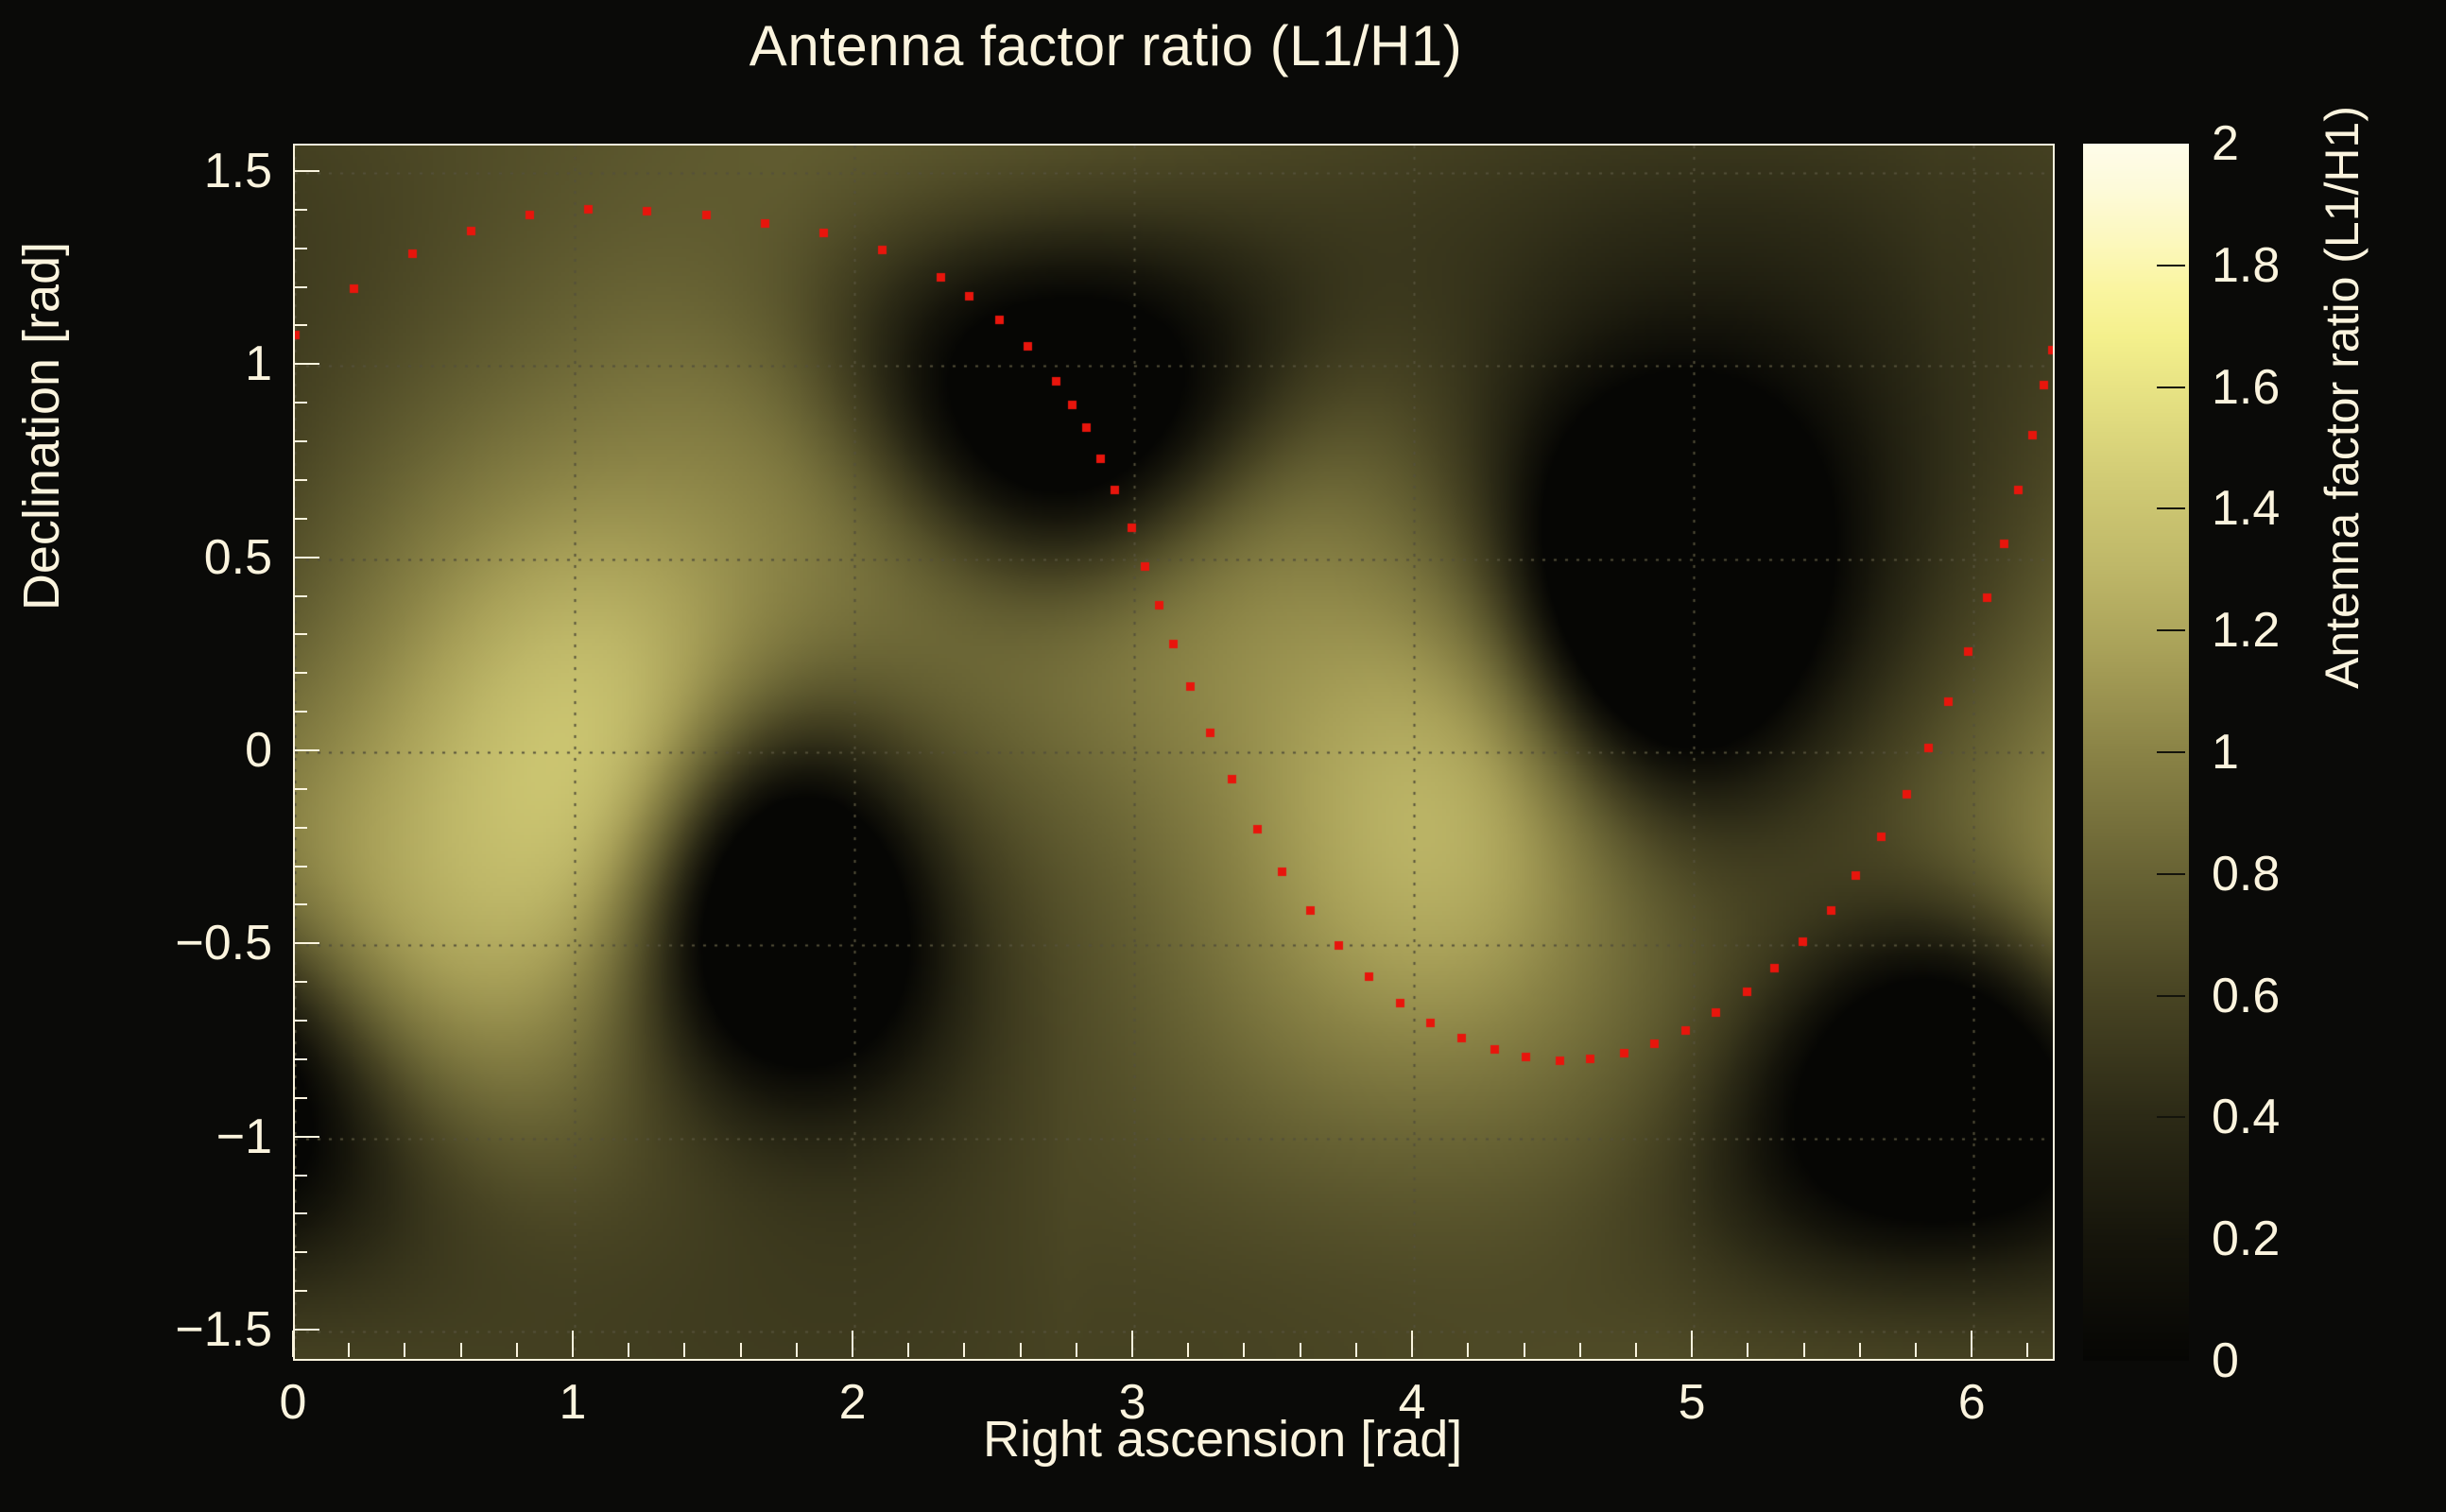 The height and width of the screenshot is (1512, 2446). Describe the element at coordinates (2246, 631) in the screenshot. I see `colorbar-tick-label: 1.2` at that location.